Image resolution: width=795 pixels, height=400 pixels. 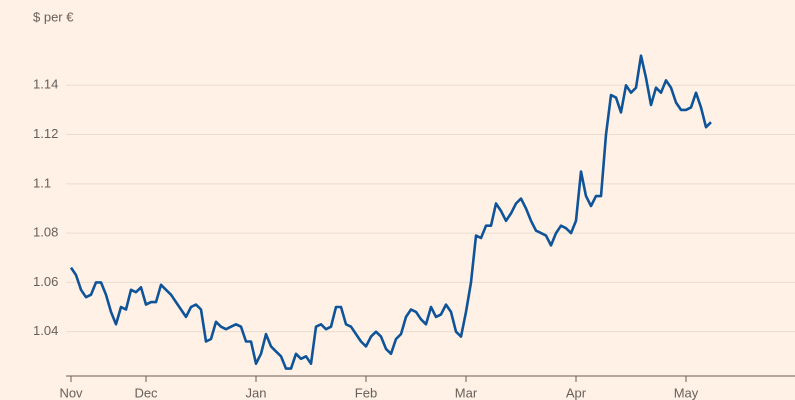 I want to click on x-tick-label: May, so click(x=686, y=392).